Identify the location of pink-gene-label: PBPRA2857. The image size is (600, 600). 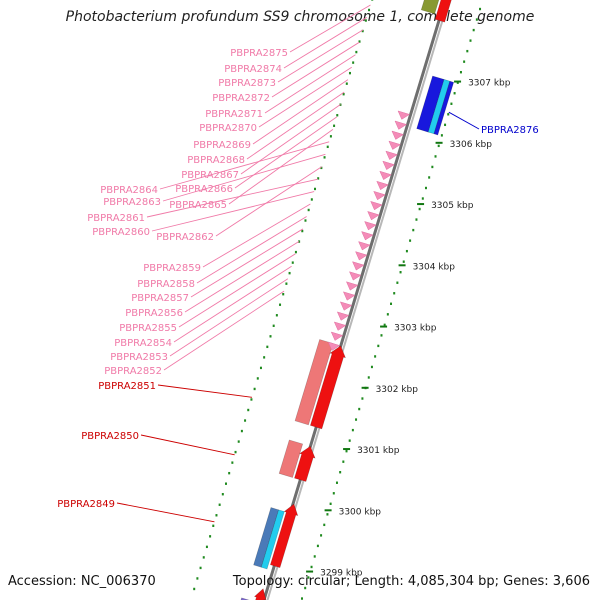
(160, 298).